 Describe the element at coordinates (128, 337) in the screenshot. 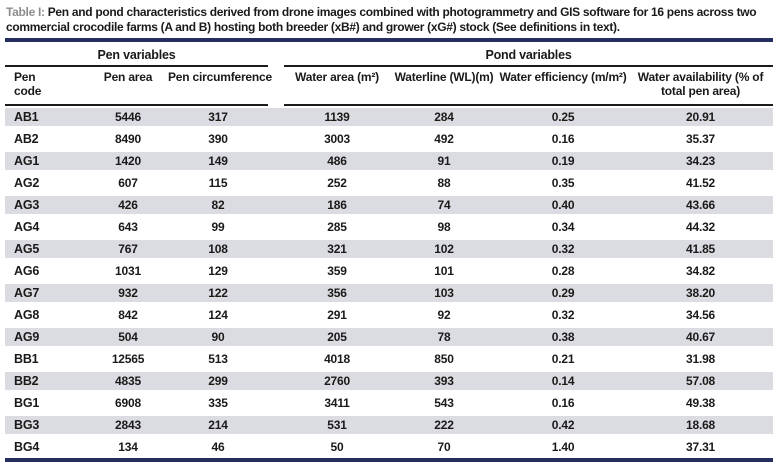

I see `pen-area-cell: 504` at that location.